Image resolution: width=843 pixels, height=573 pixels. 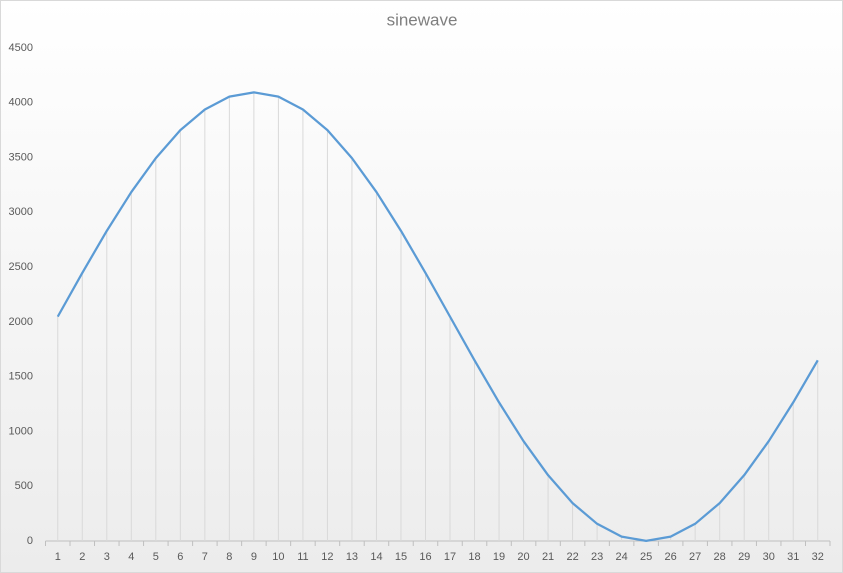 What do you see at coordinates (499, 557) in the screenshot?
I see `x-tick-label: 19` at bounding box center [499, 557].